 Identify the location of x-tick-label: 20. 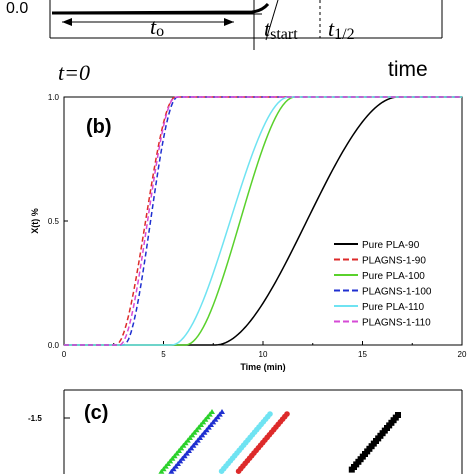
(462, 354).